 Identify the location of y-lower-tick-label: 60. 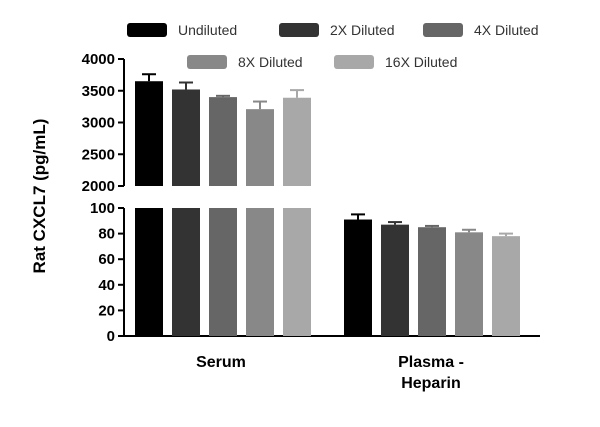
(106, 259).